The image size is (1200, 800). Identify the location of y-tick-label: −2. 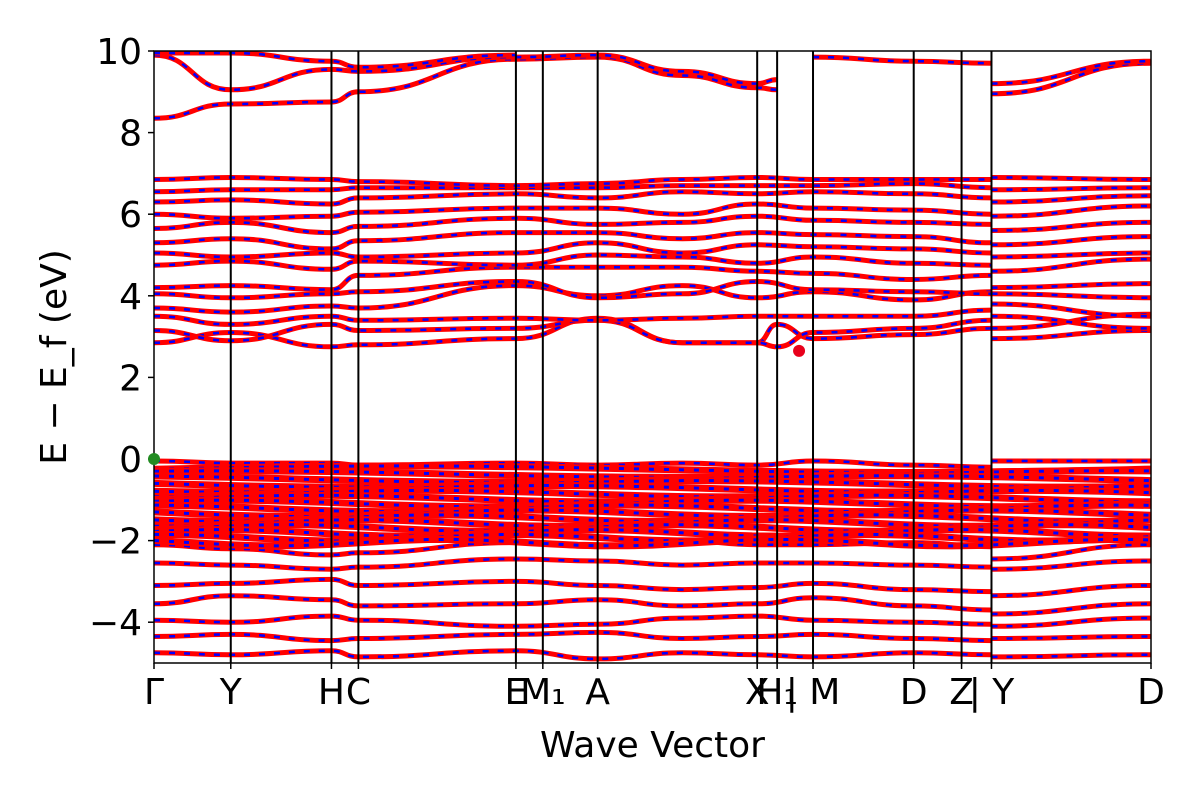
(115, 542).